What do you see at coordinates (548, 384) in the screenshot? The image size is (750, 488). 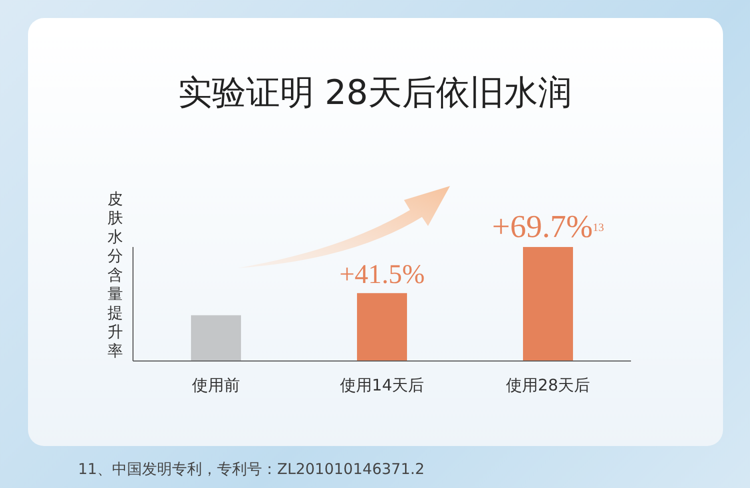 I see `x-tick-label: 使用28天后` at bounding box center [548, 384].